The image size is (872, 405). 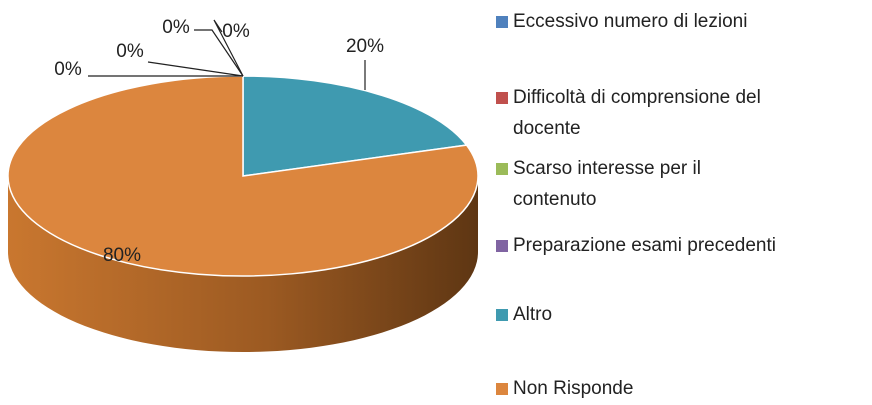 I want to click on legend-item: Altro, so click(x=676, y=314).